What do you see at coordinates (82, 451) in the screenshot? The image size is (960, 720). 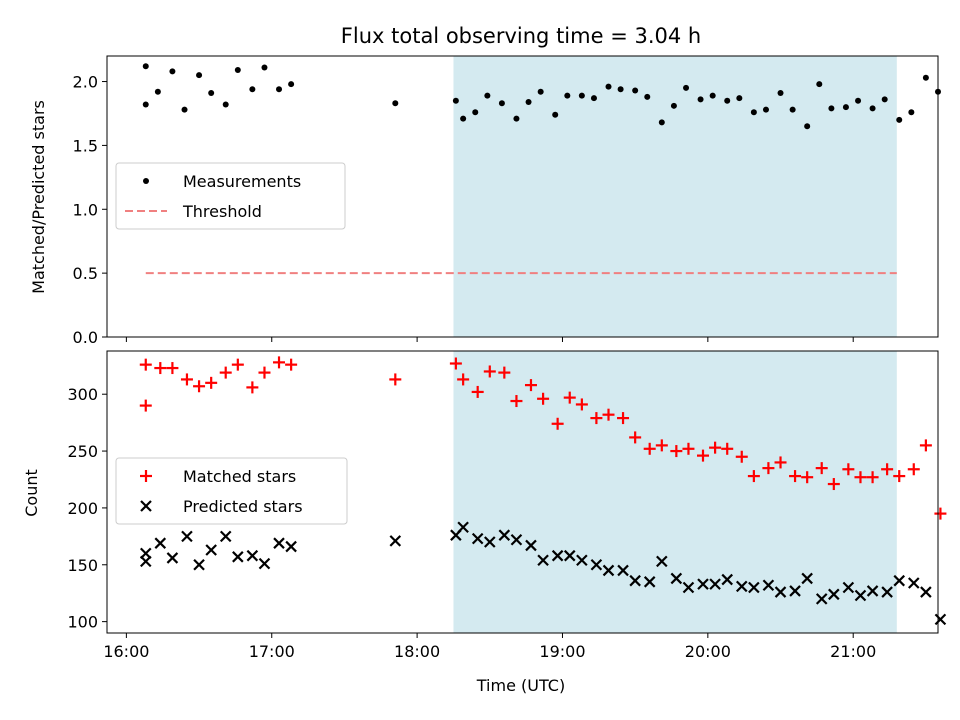 I see `bottom-y-tick-label: 250` at bounding box center [82, 451].